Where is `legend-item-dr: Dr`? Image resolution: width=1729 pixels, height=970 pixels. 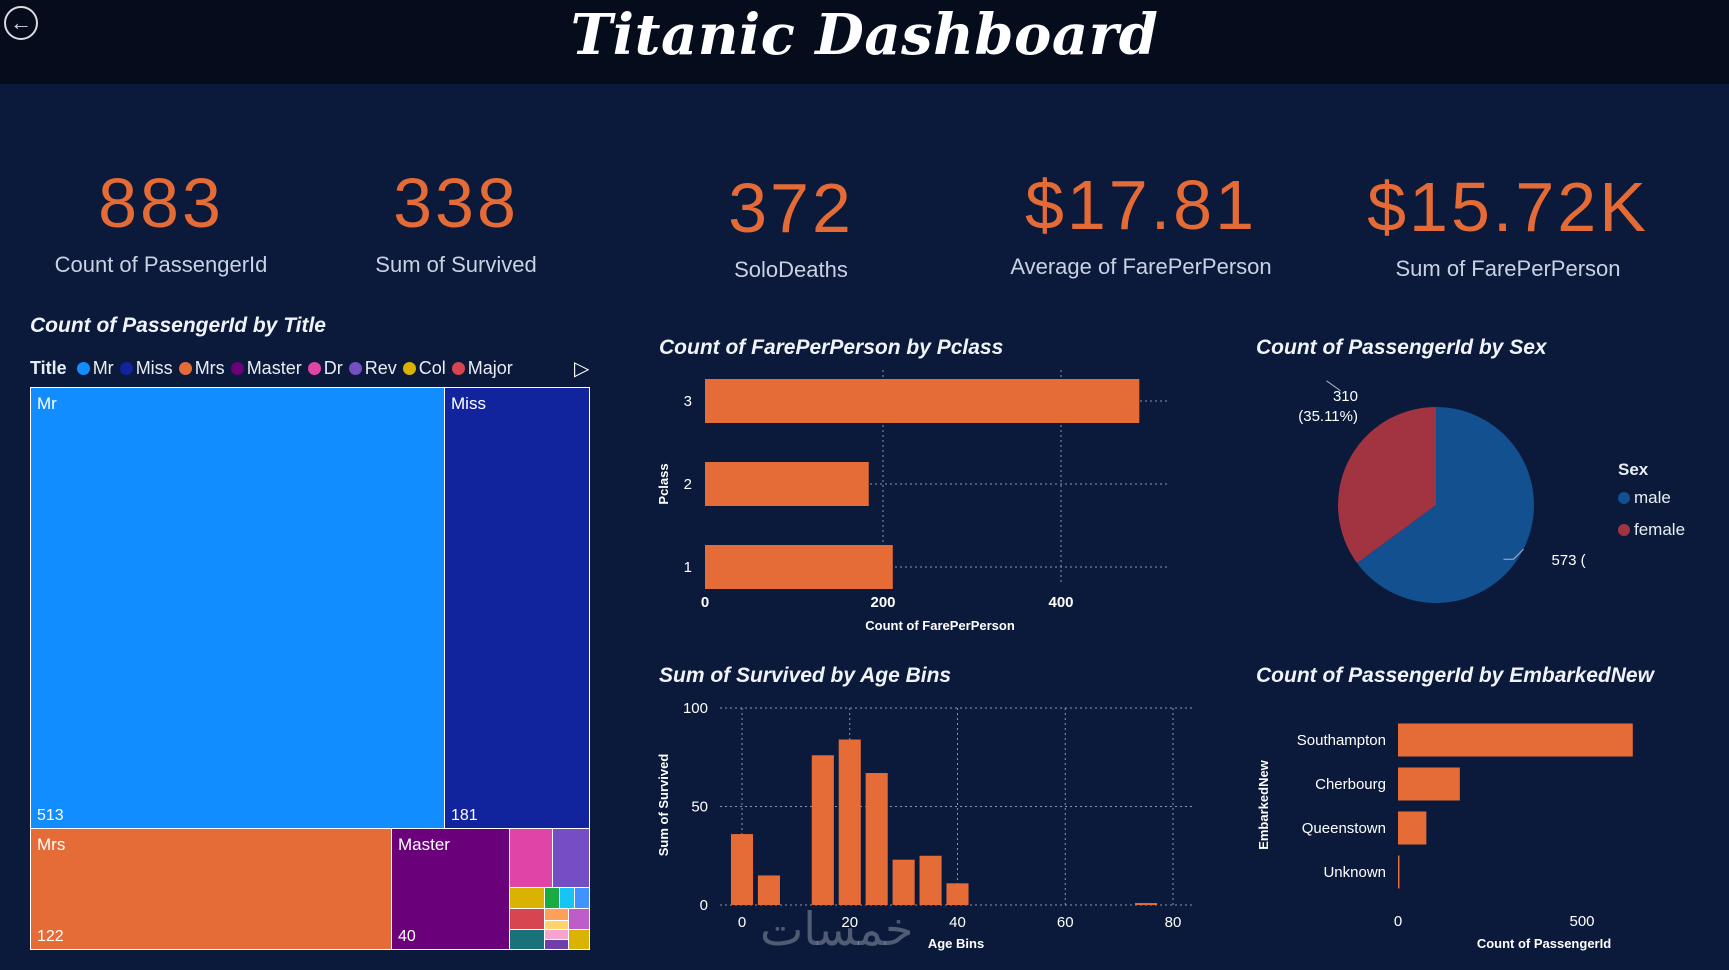
legend-item-dr: Dr is located at coordinates (325, 368).